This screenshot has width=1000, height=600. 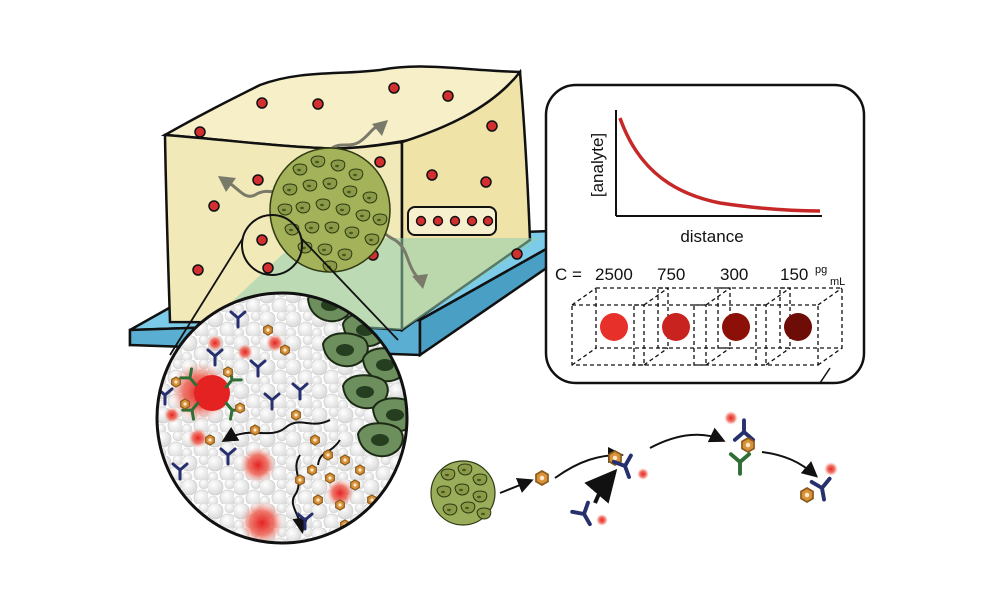 What do you see at coordinates (707, 326) in the screenshot?
I see `sample-cubes` at bounding box center [707, 326].